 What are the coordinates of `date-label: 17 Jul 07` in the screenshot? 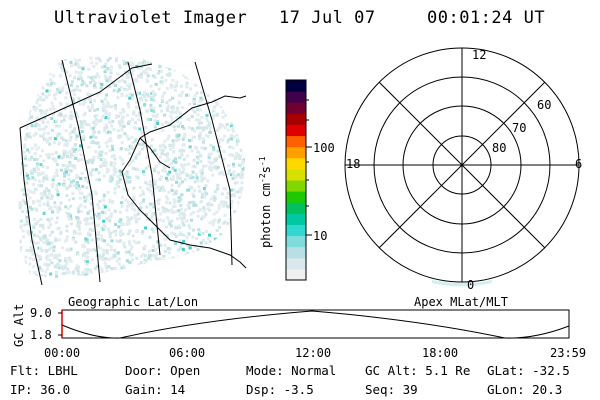 It's located at (327, 18).